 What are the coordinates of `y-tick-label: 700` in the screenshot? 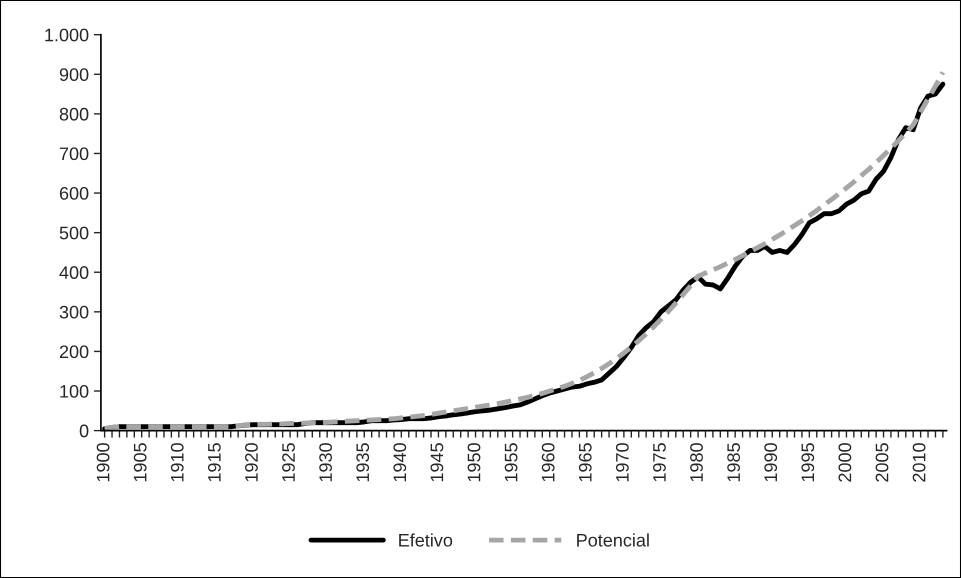 It's located at (74, 153).